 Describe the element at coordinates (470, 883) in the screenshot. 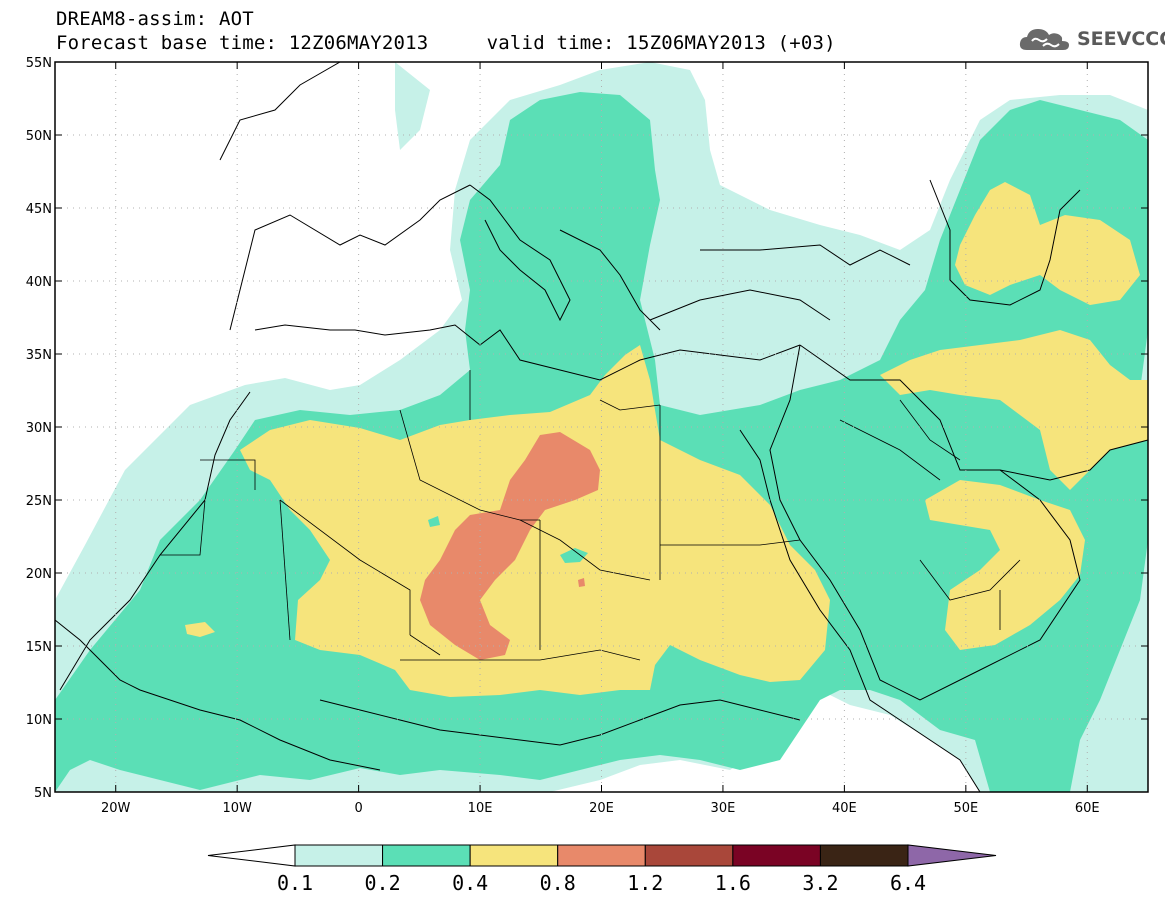

I see `colorbar-label: 0.4` at that location.